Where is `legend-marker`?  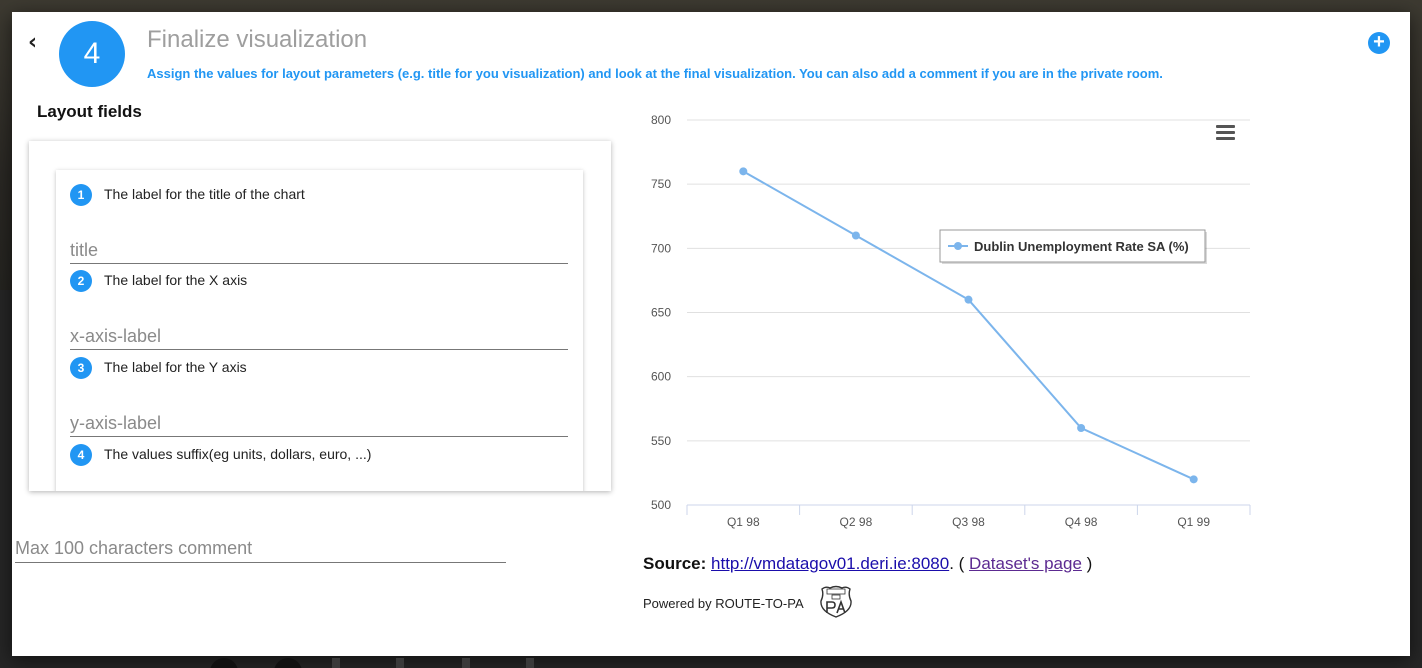
legend-marker is located at coordinates (958, 246).